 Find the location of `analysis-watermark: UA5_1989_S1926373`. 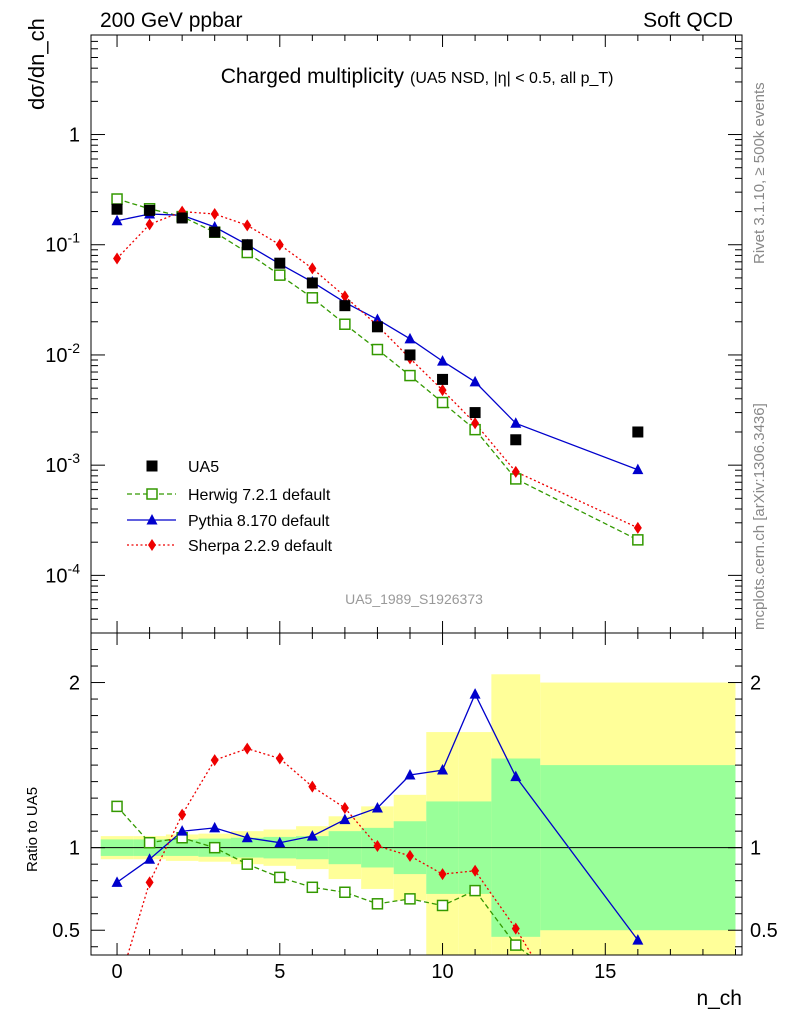

analysis-watermark: UA5_1989_S1926373 is located at coordinates (414, 599).